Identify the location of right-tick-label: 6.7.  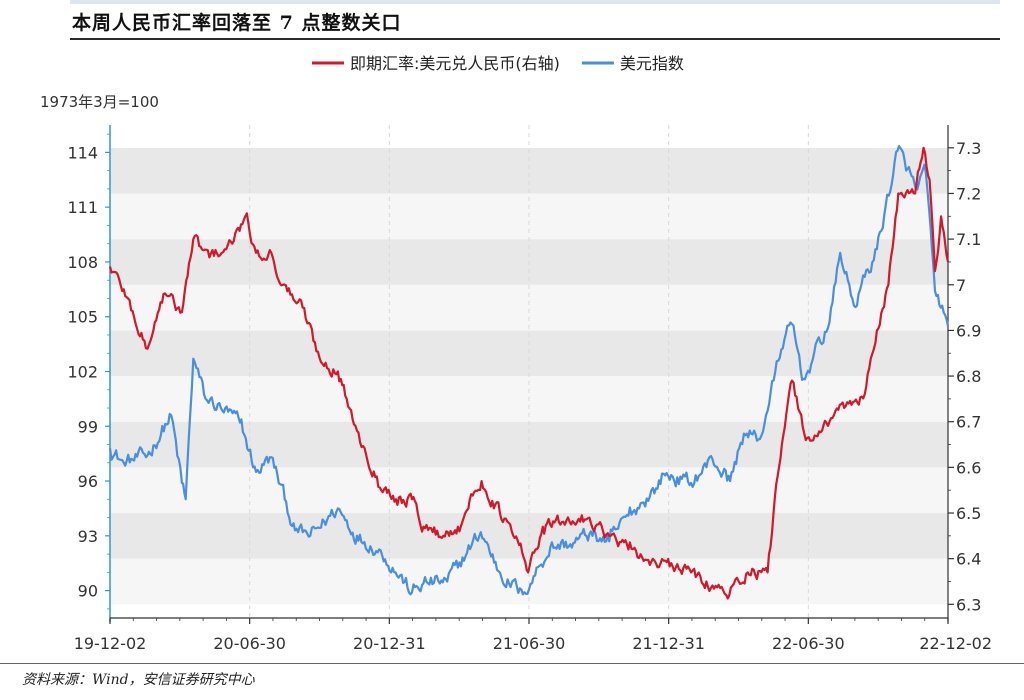
(968, 422).